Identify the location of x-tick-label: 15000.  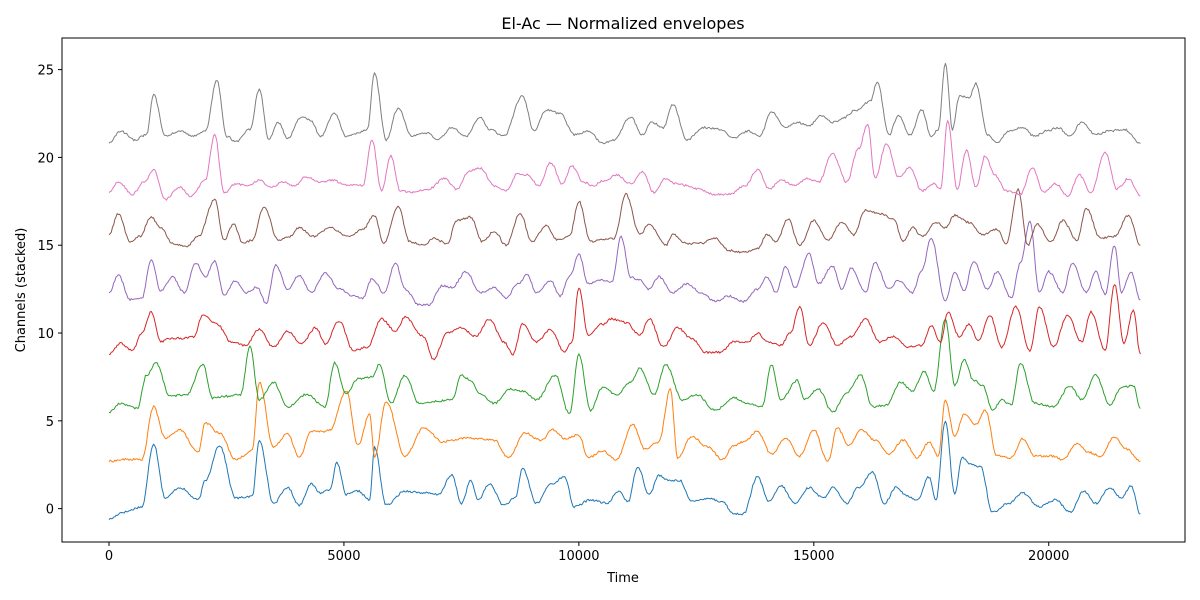
(813, 556).